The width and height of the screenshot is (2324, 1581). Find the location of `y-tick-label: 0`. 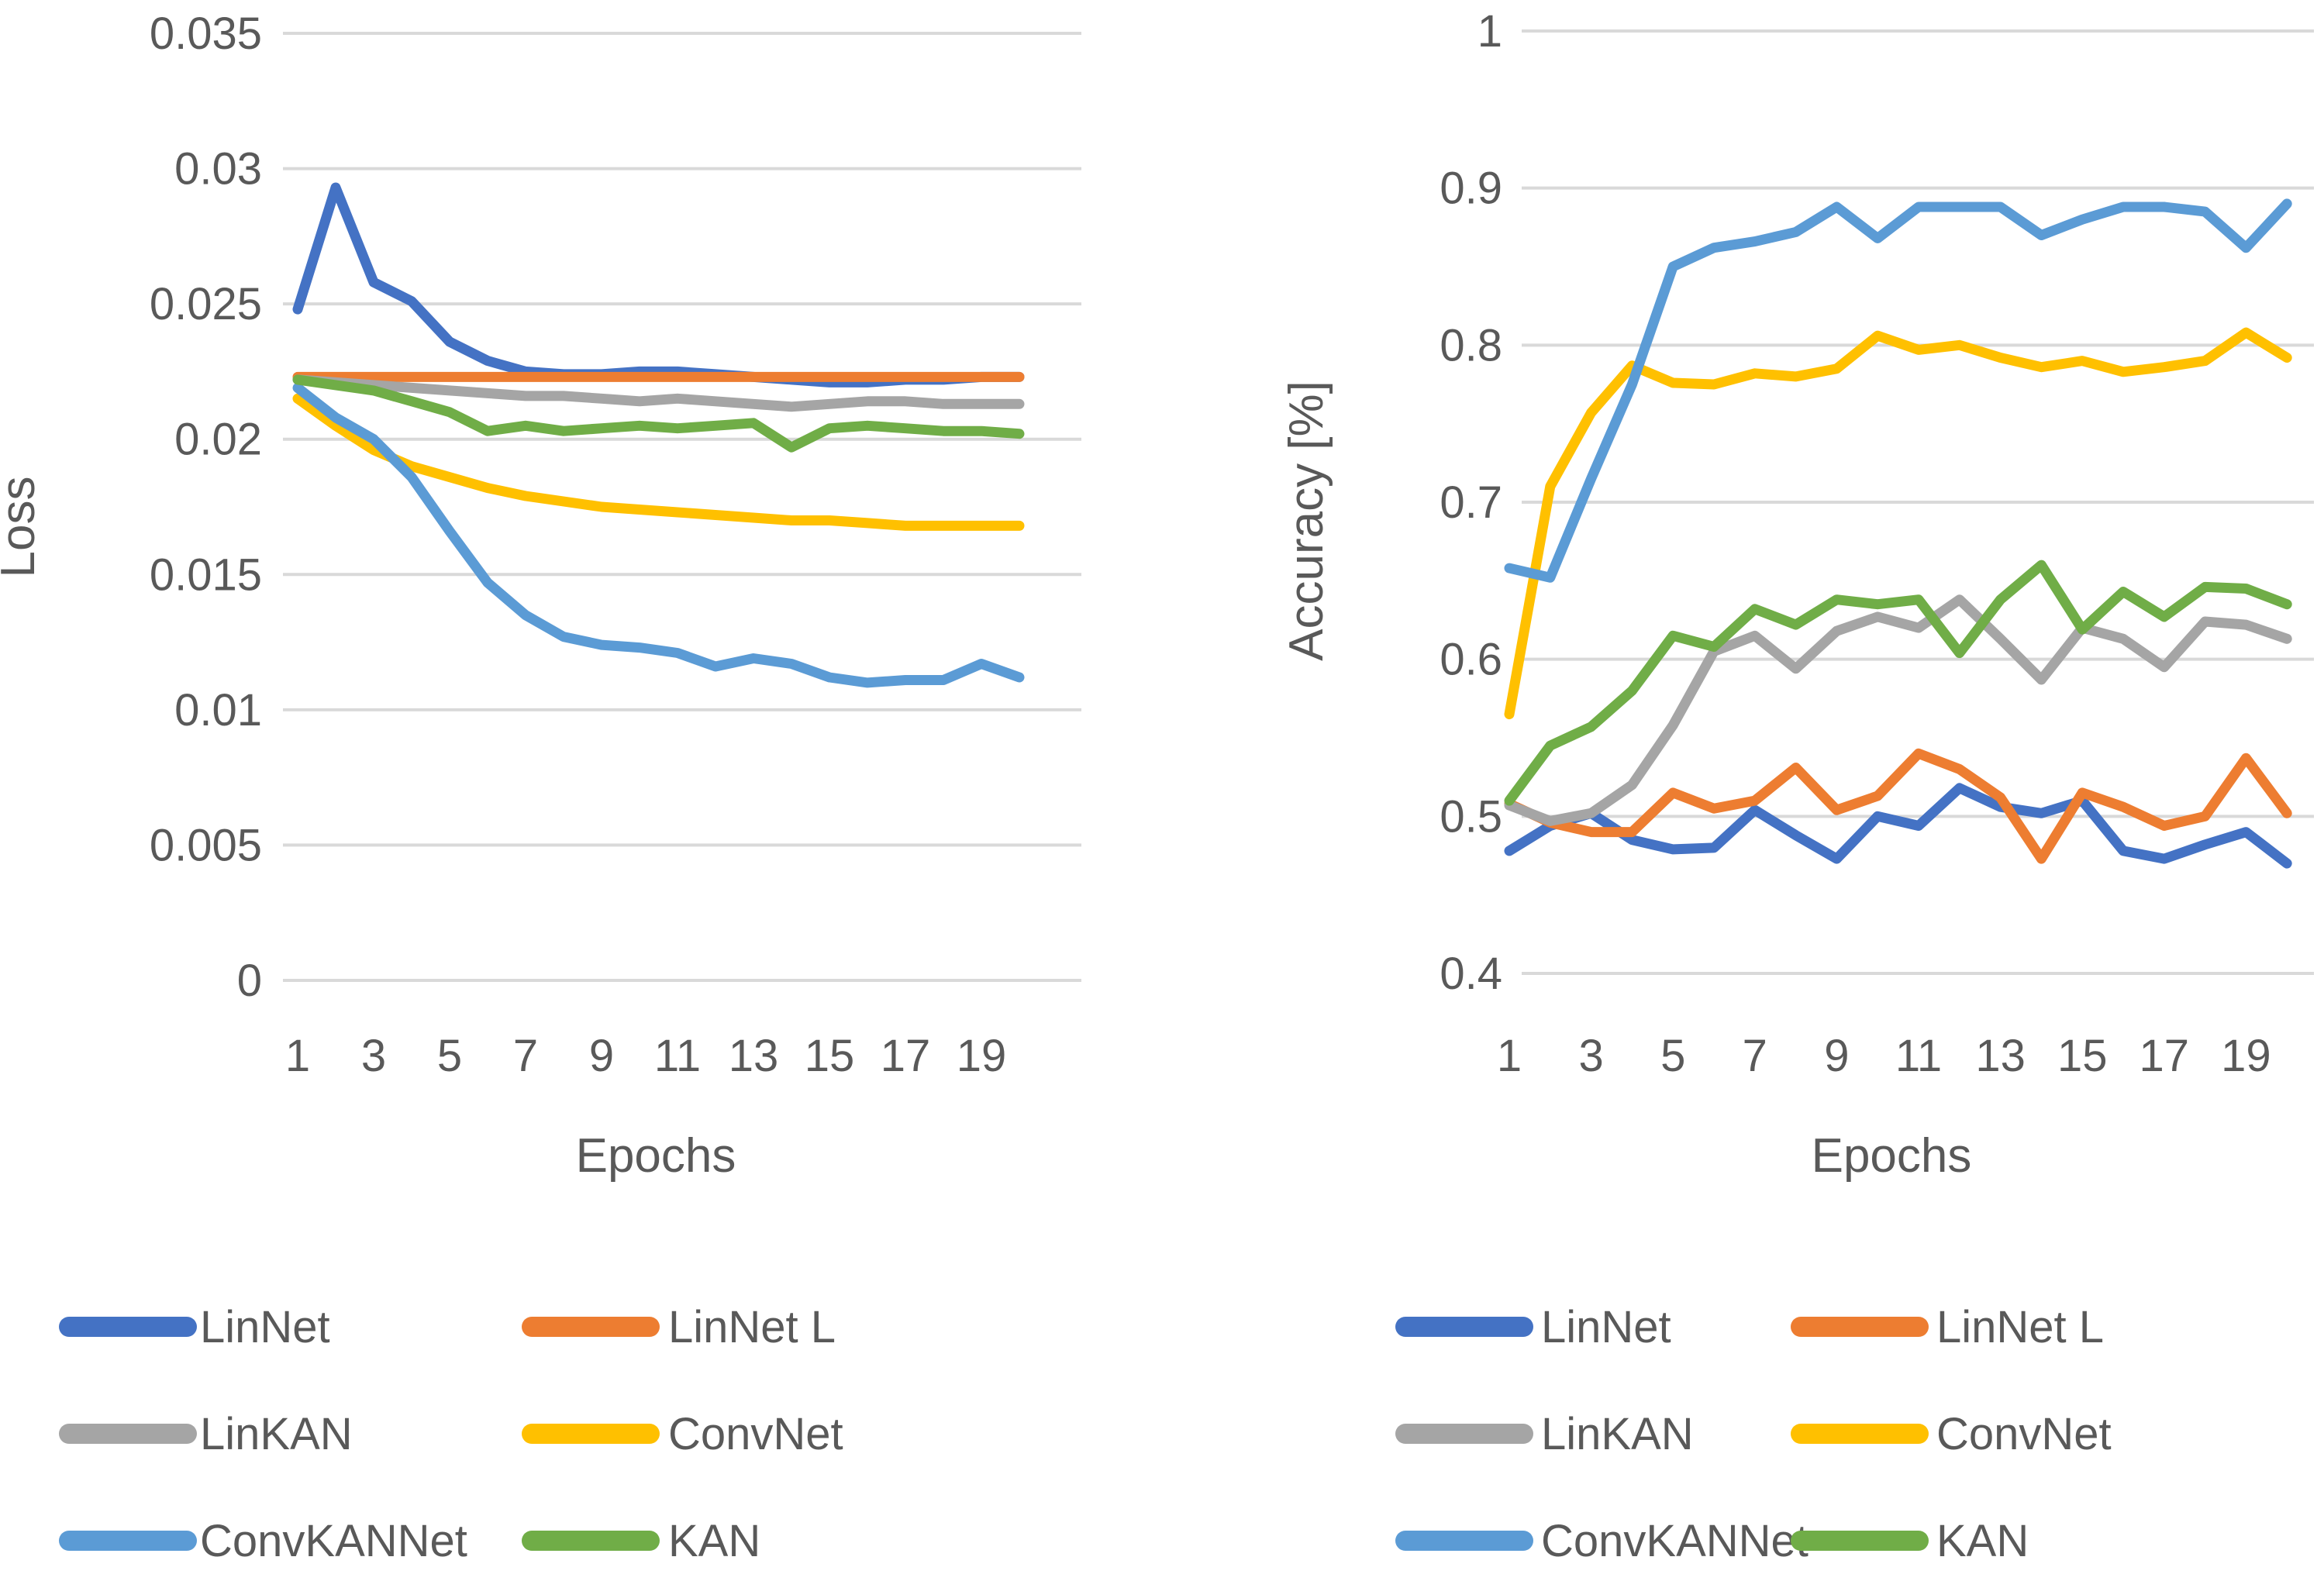

y-tick-label: 0 is located at coordinates (250, 981).